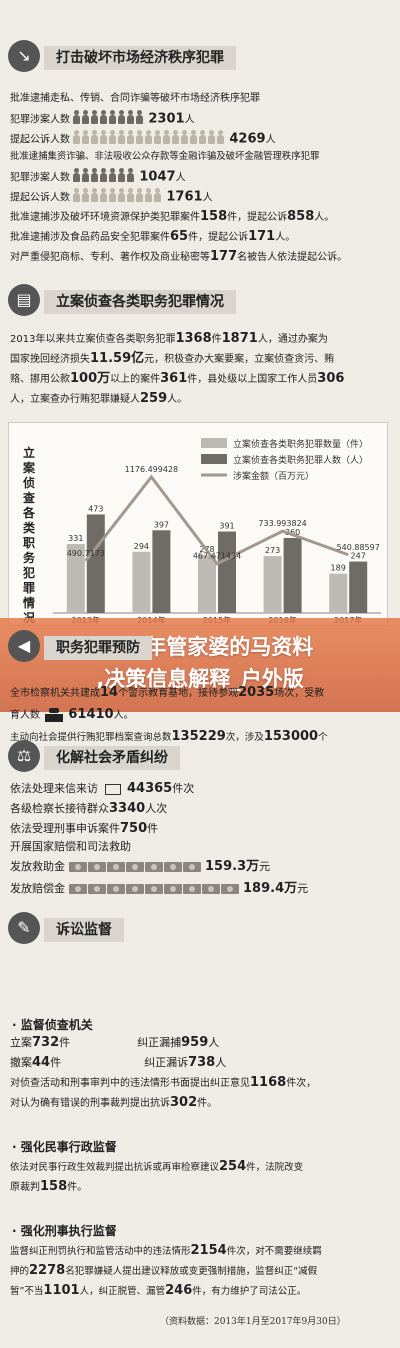 This screenshot has height=1348, width=400. I want to click on value: 2278, so click(47, 1270).